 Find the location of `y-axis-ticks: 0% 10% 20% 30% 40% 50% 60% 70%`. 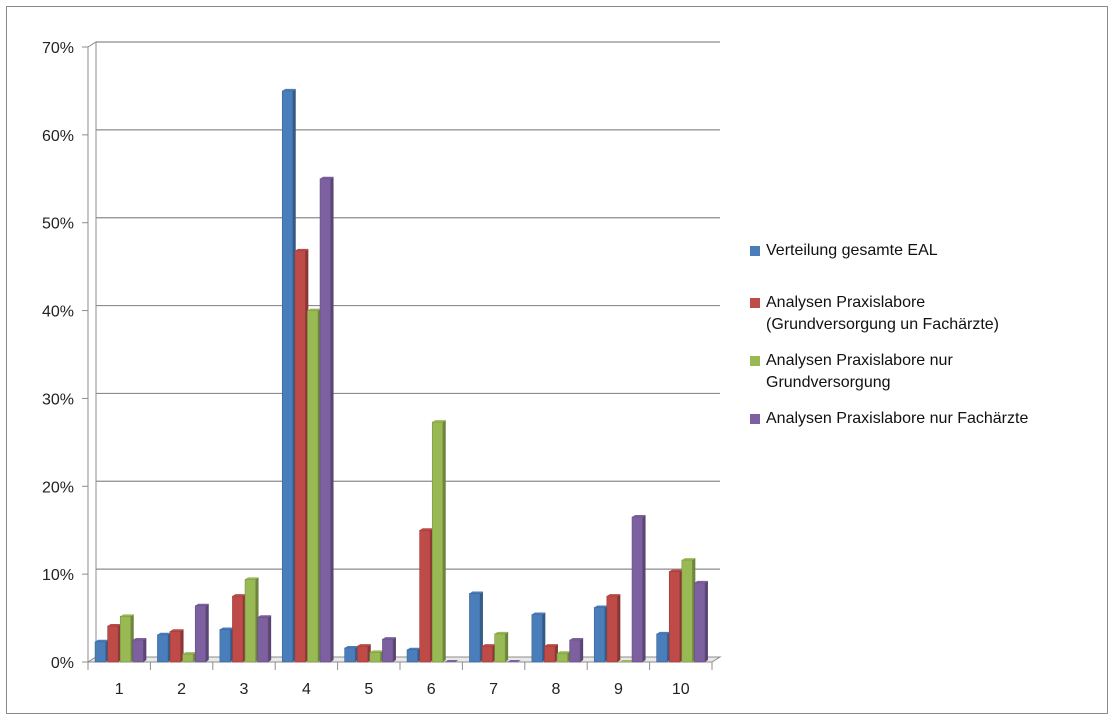

y-axis-ticks: 0% 10% 20% 30% 40% 50% 60% 70% is located at coordinates (58, 356).